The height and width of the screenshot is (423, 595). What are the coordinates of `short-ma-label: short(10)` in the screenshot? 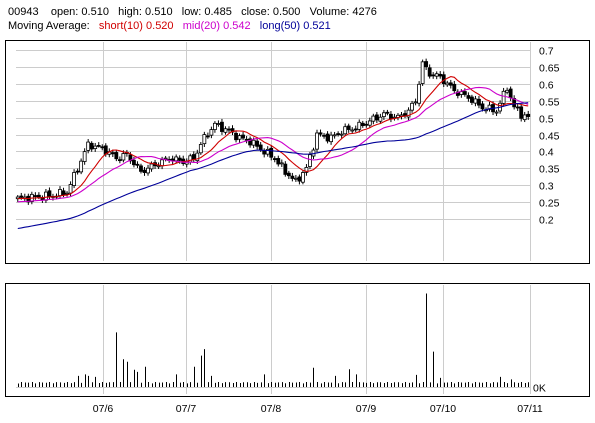 It's located at (120, 26).